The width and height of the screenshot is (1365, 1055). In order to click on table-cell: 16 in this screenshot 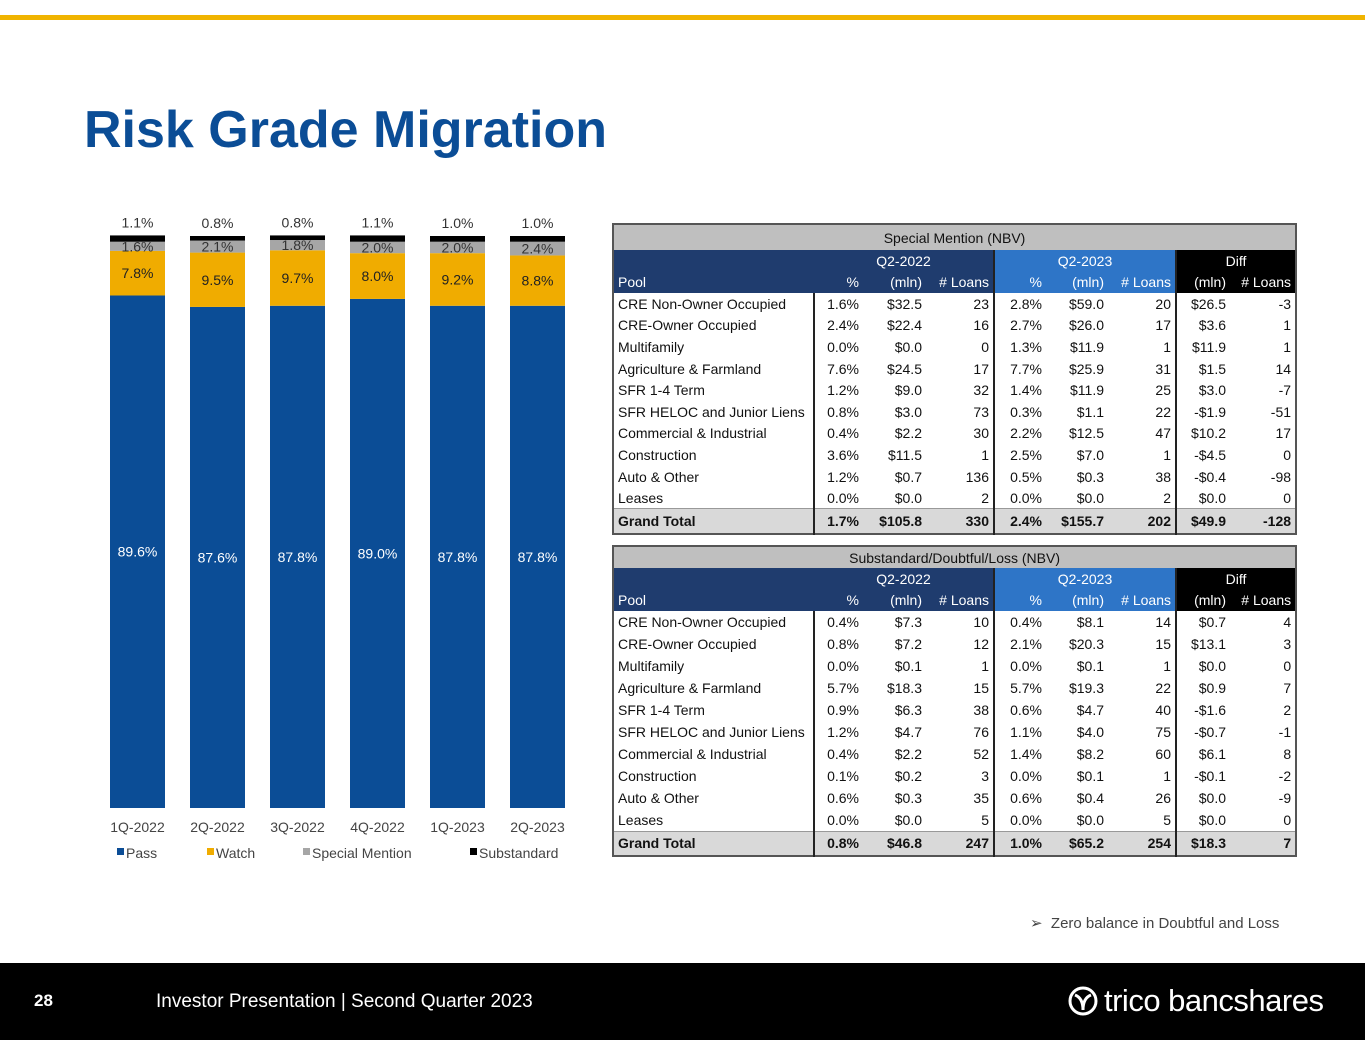, I will do `click(981, 325)`.